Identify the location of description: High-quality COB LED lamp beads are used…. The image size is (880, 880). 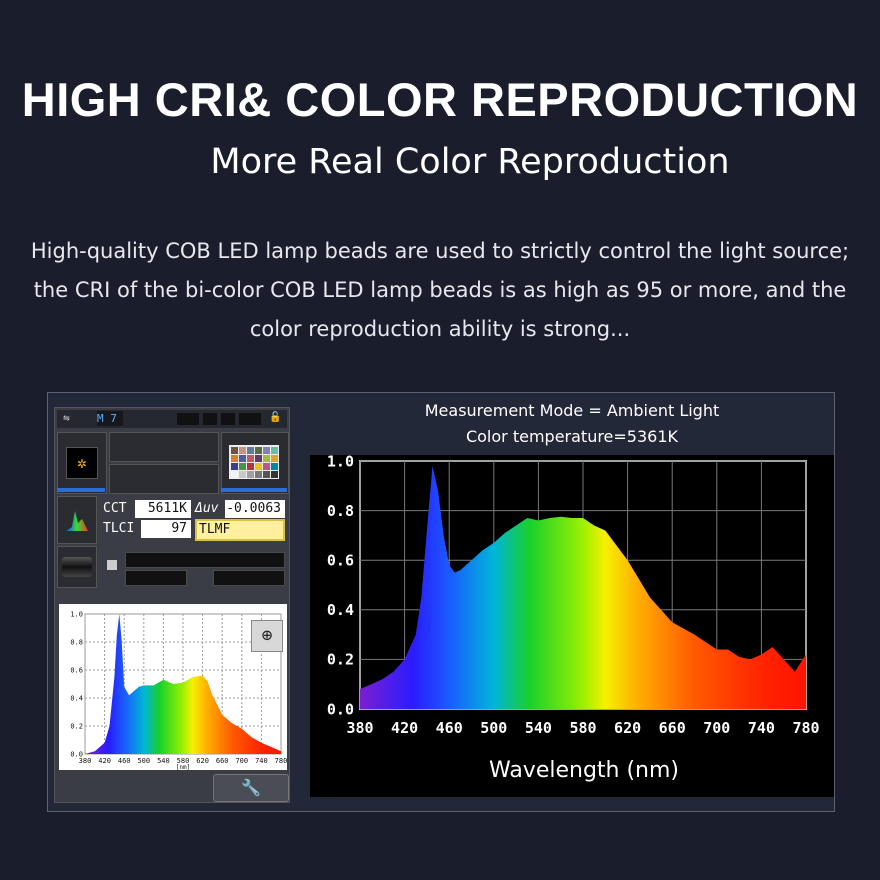
(440, 290).